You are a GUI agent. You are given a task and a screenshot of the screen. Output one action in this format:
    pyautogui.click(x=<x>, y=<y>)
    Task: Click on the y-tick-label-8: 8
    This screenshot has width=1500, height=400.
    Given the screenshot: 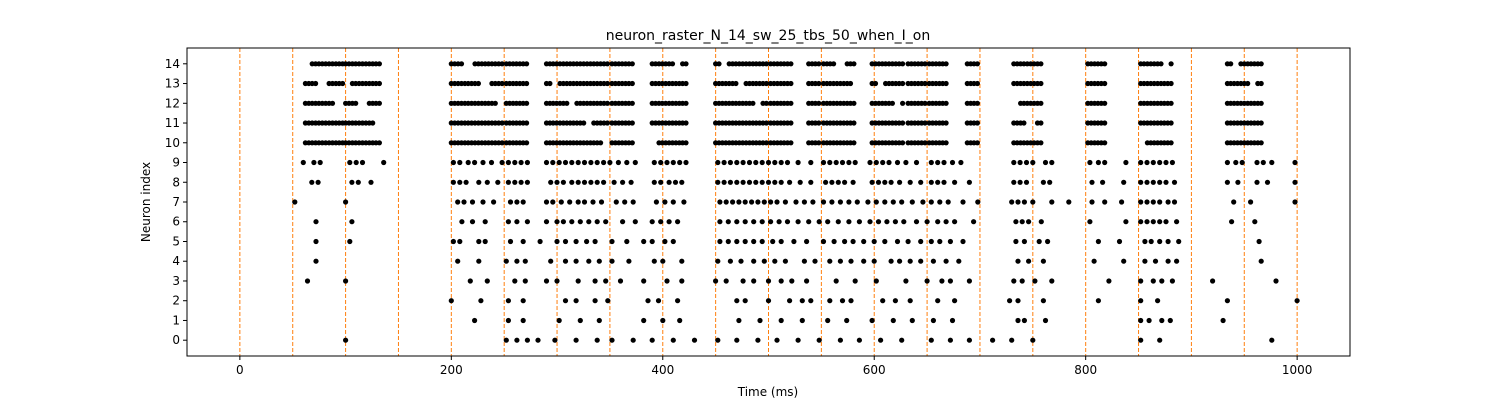 What is the action you would take?
    pyautogui.click(x=176, y=182)
    